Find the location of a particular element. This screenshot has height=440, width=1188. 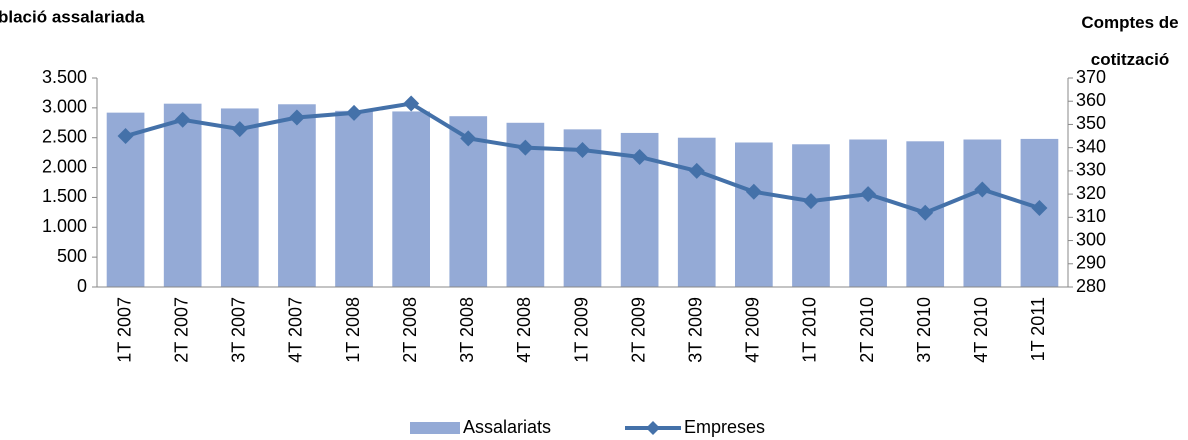

x-tick-label: 1T 2009 is located at coordinates (581, 330).